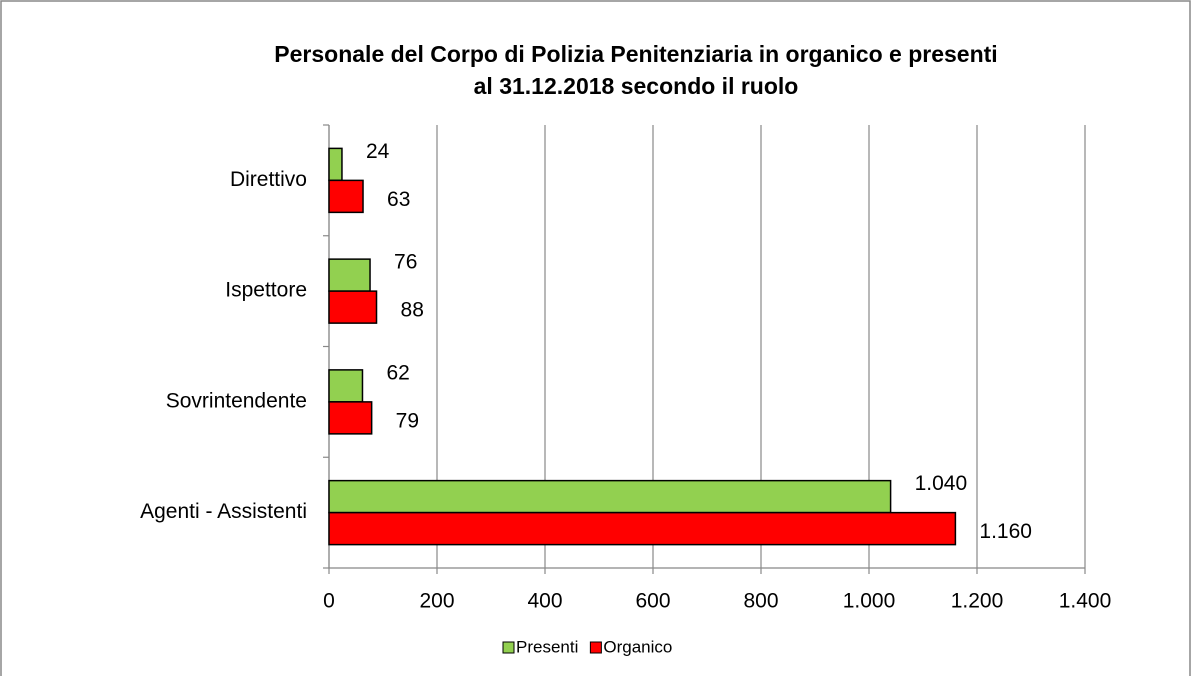 The image size is (1192, 676). Describe the element at coordinates (760, 601) in the screenshot. I see `x-tick-label: 800` at that location.